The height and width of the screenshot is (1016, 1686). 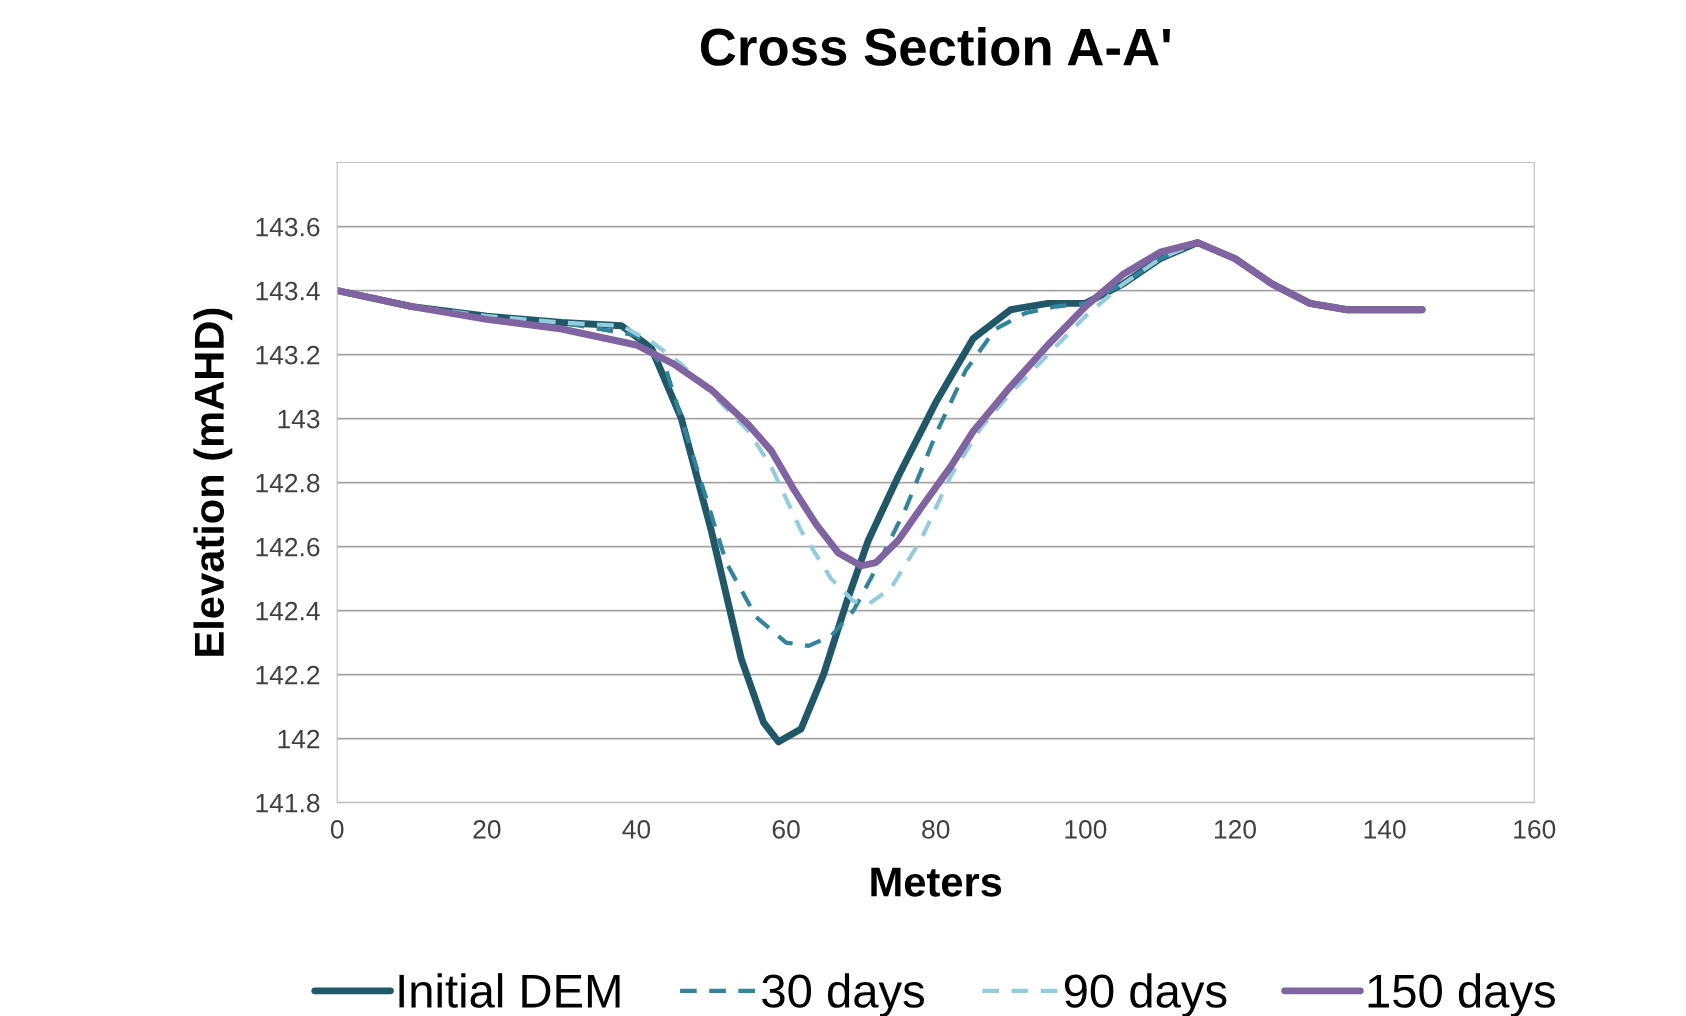 What do you see at coordinates (636, 829) in the screenshot?
I see `x-tick-label: 40` at bounding box center [636, 829].